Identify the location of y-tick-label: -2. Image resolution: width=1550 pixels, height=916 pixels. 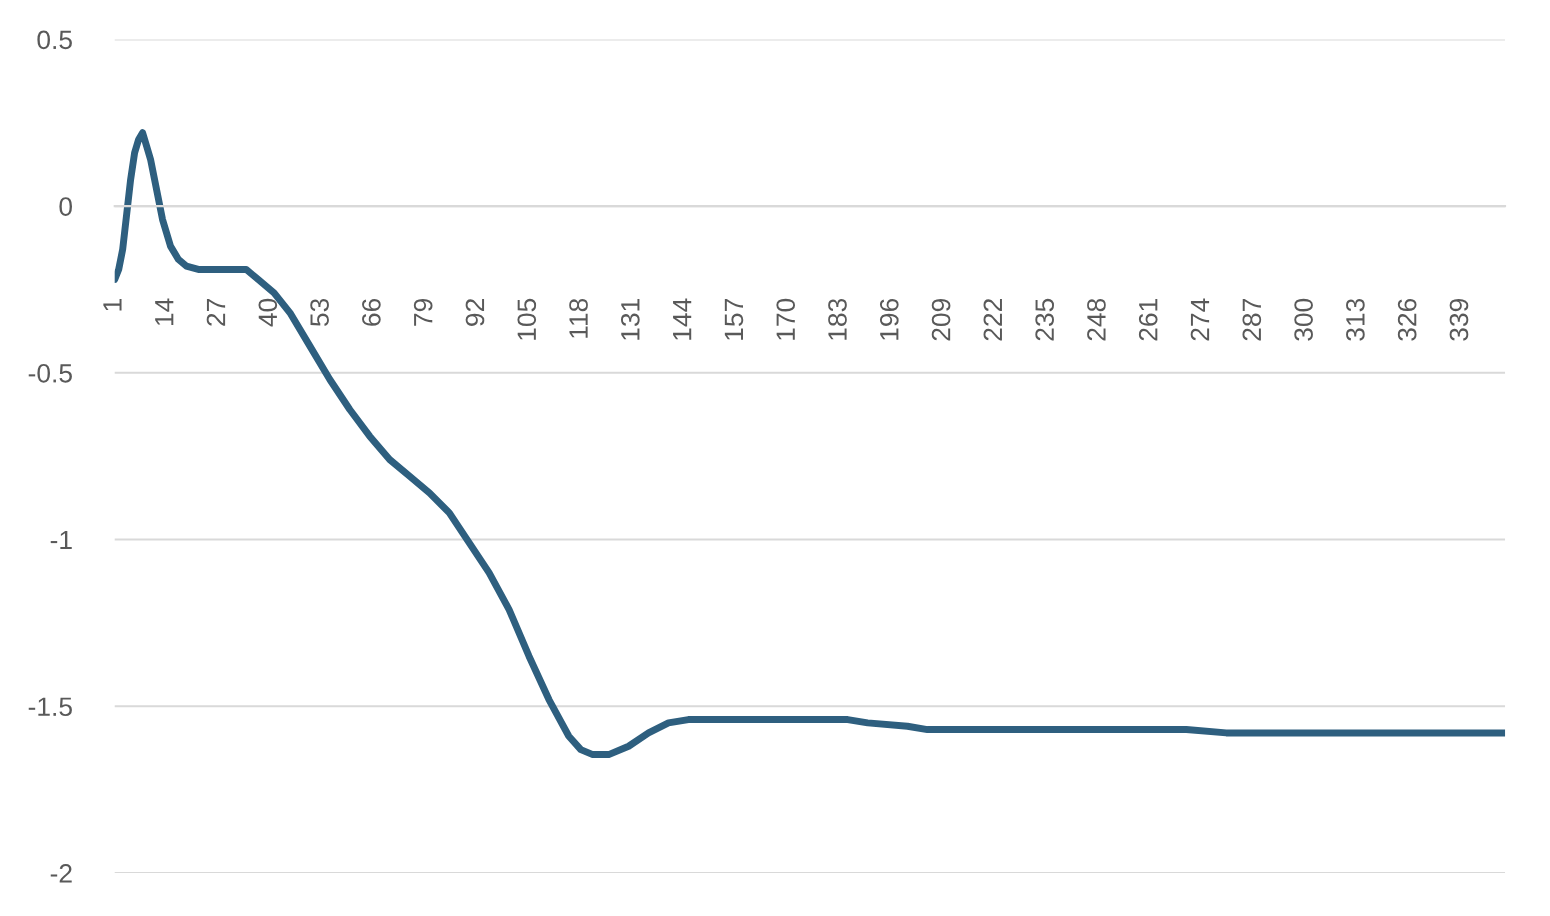
(61, 873).